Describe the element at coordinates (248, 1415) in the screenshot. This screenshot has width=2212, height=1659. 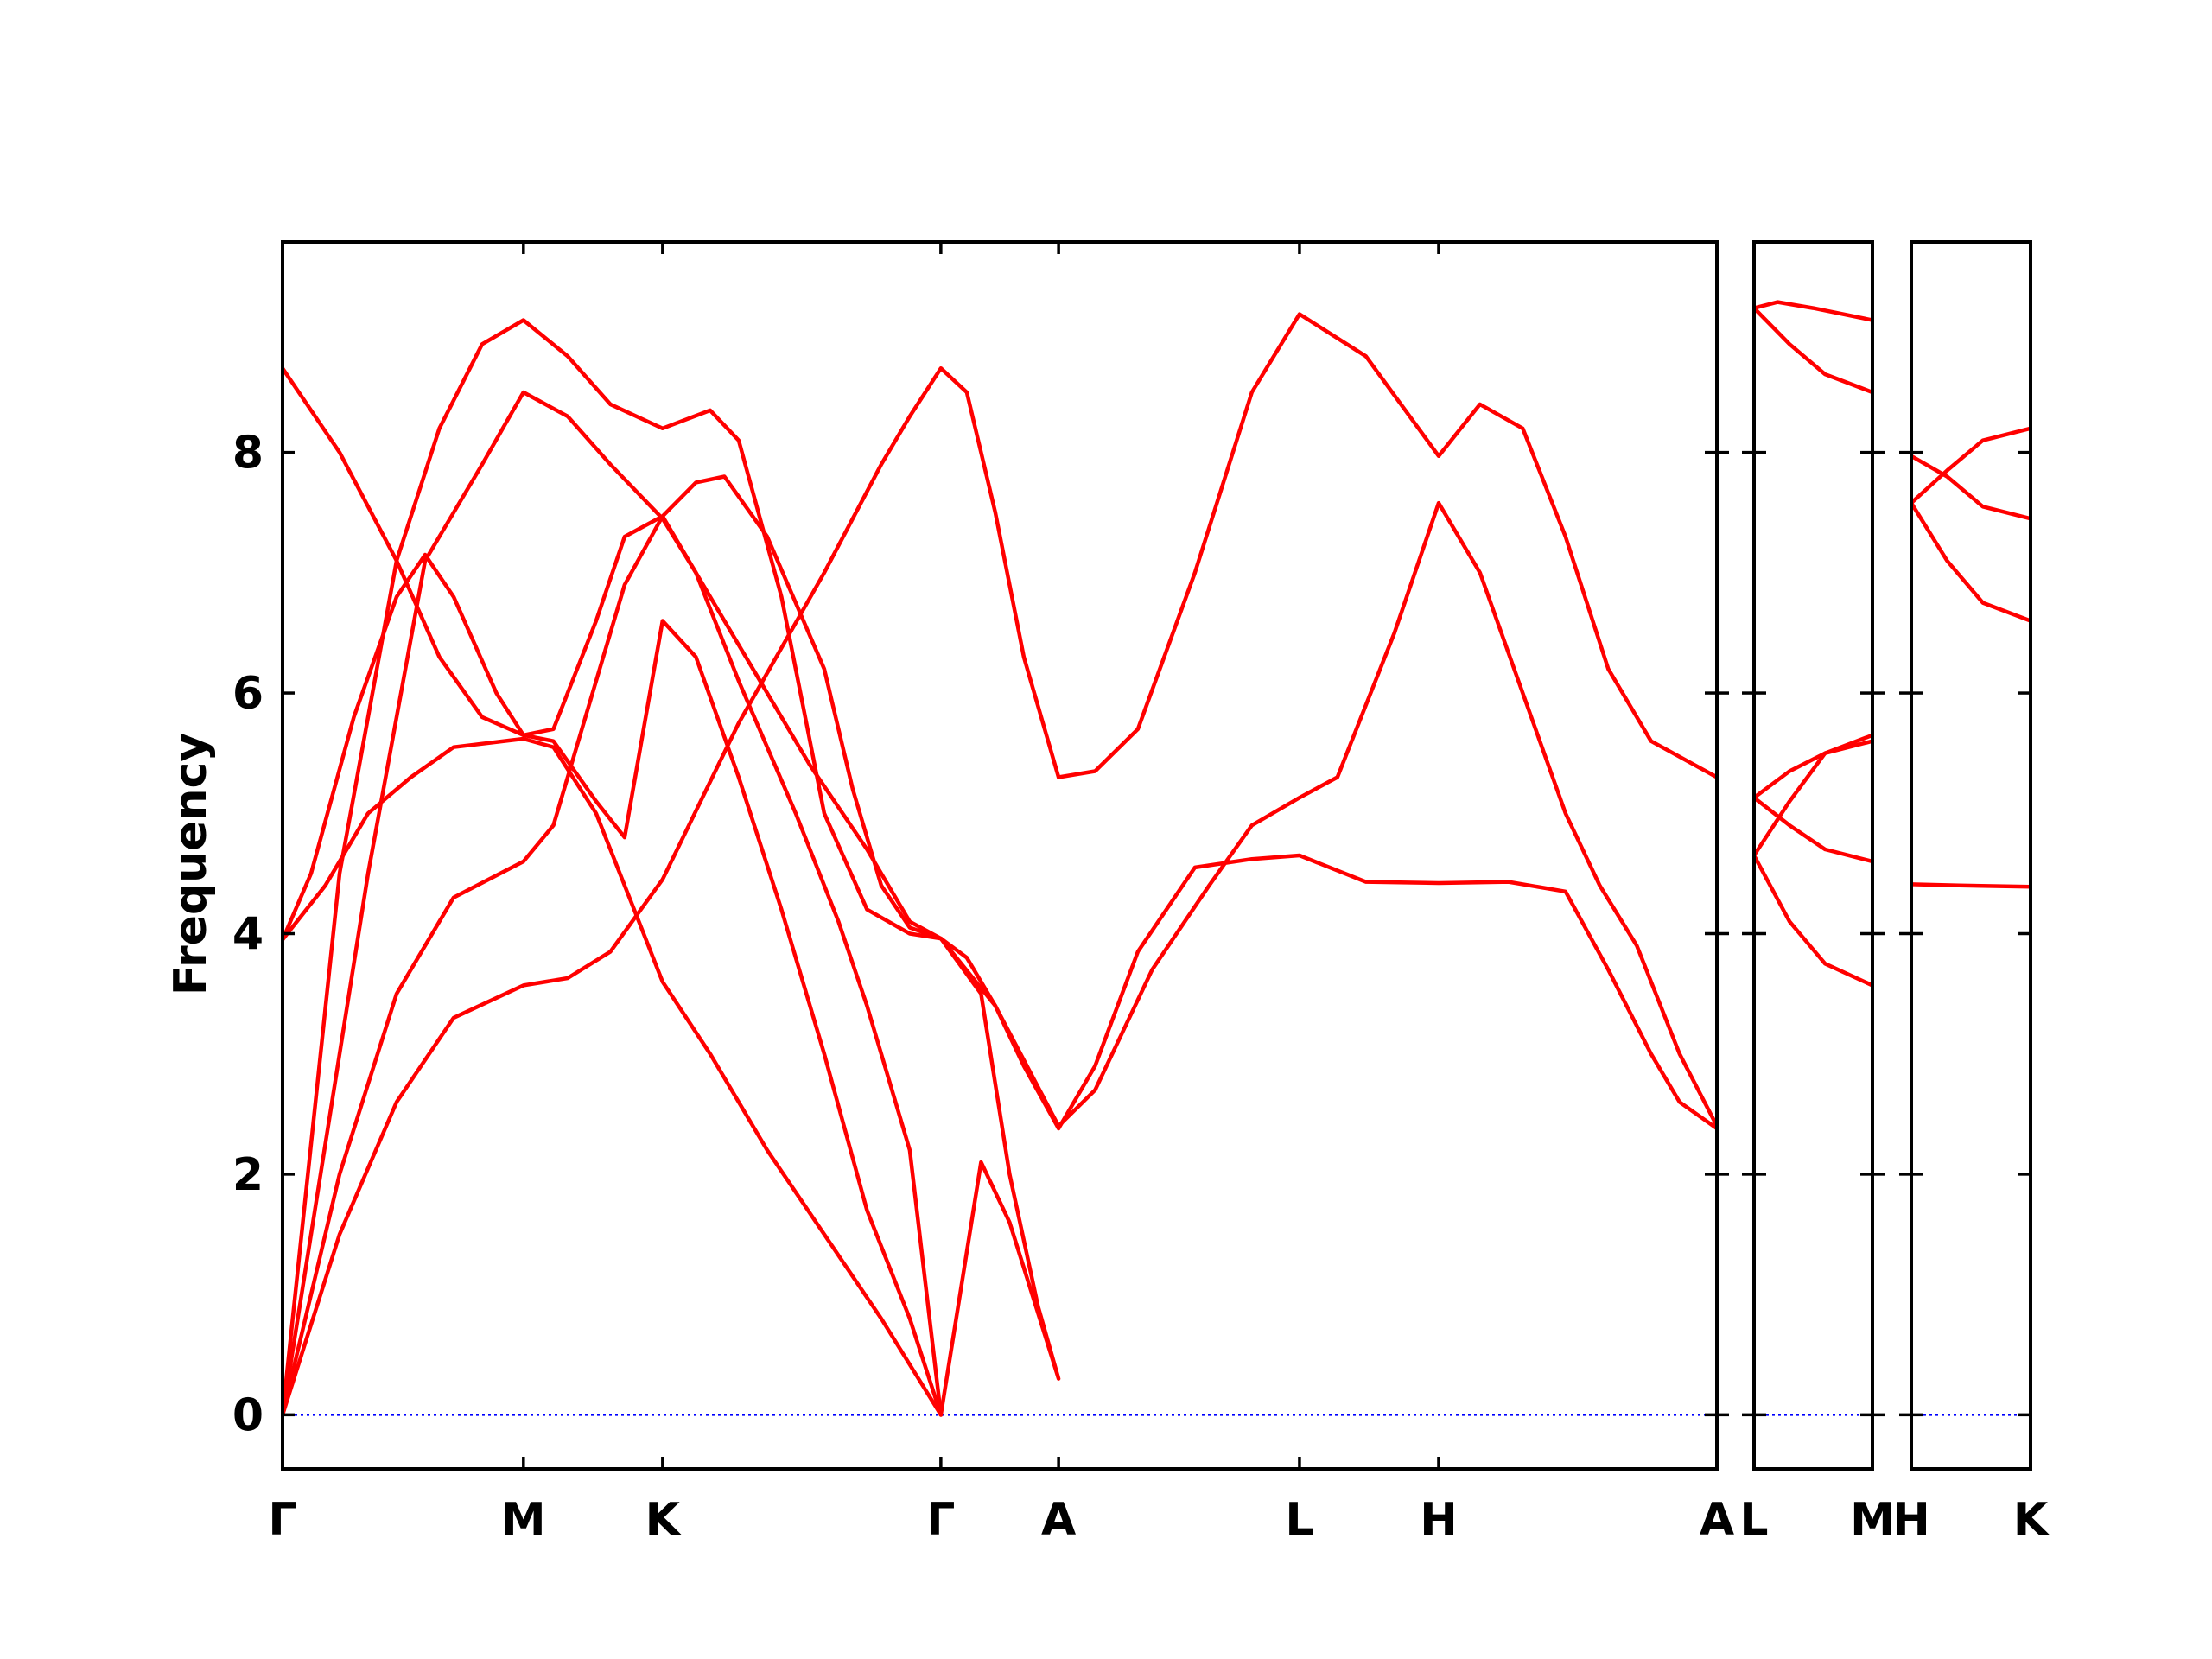
I see `y-tick-label: 0` at that location.